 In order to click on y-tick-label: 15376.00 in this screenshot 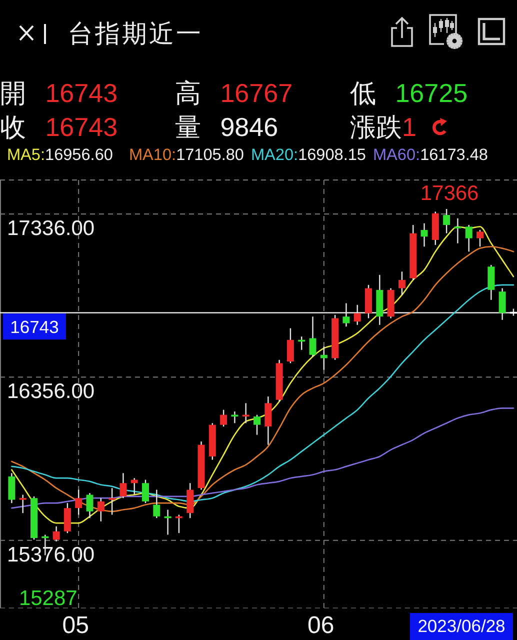, I will do `click(51, 554)`.